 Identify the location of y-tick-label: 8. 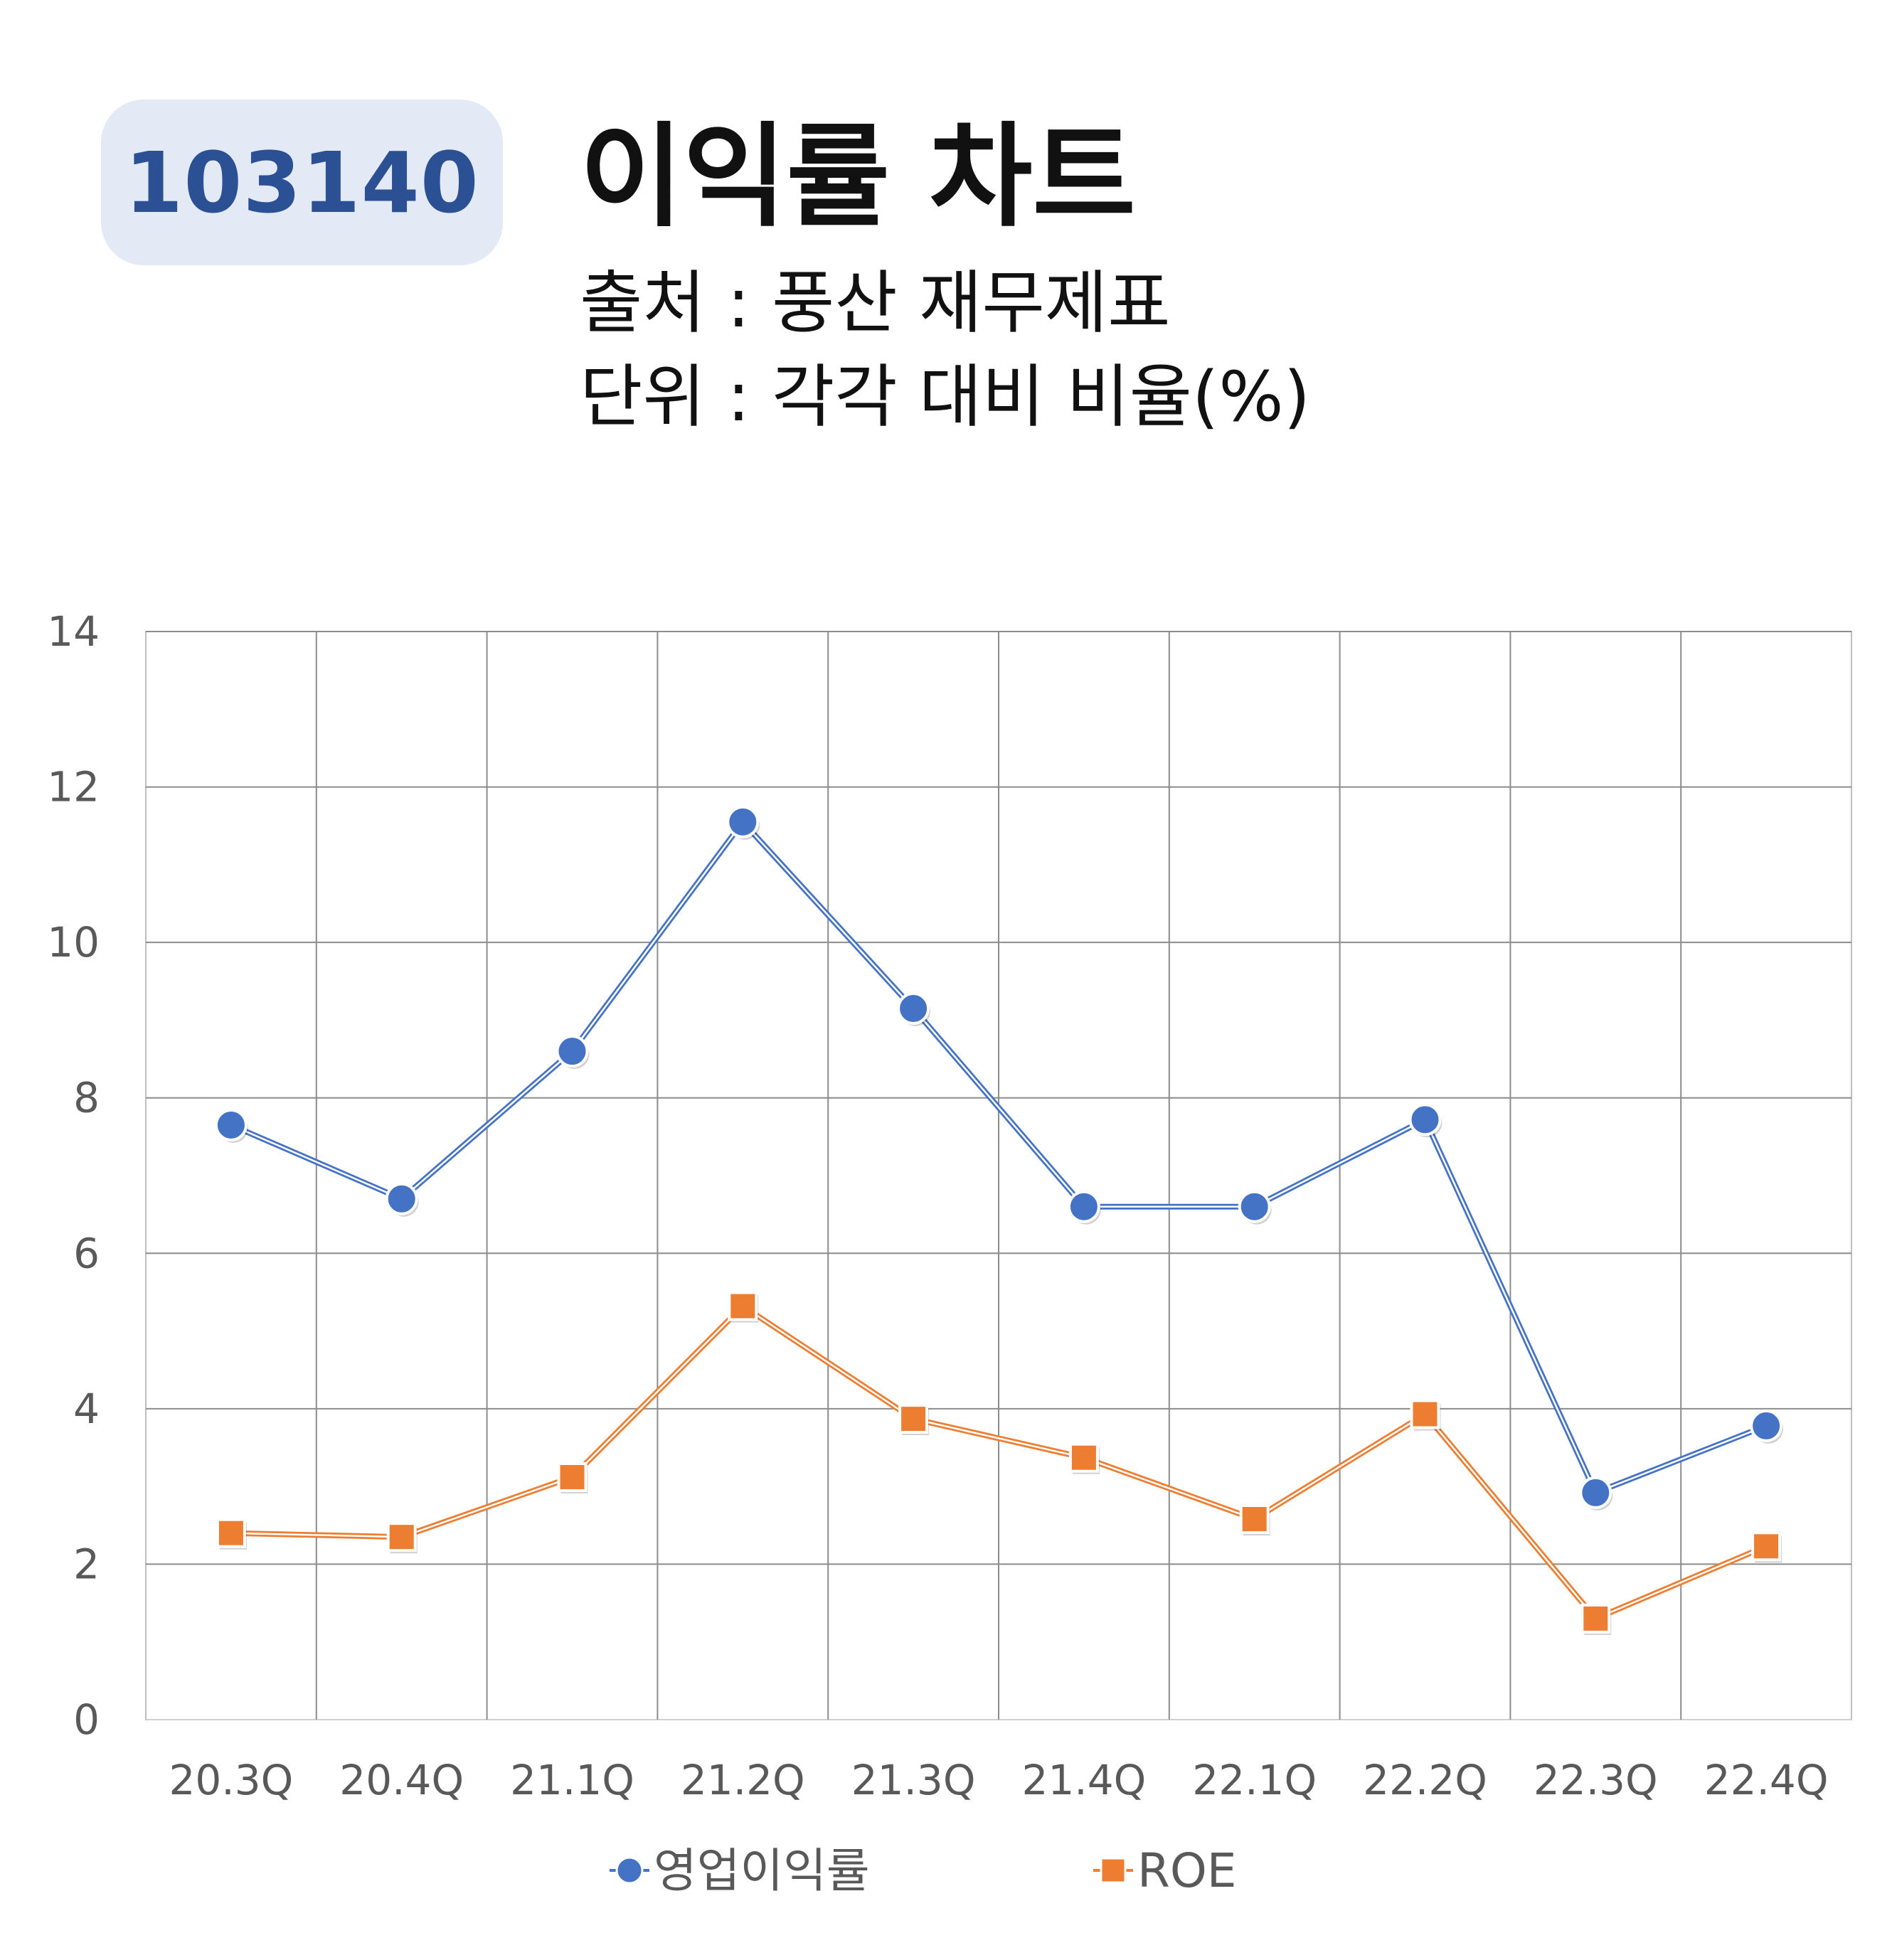
(87, 1098).